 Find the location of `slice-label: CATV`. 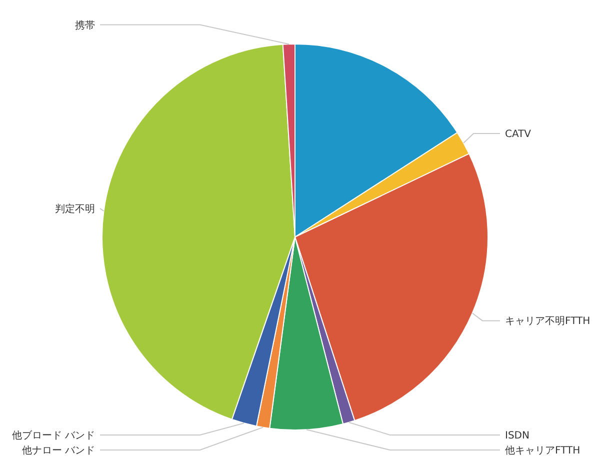

slice-label: CATV is located at coordinates (518, 134).